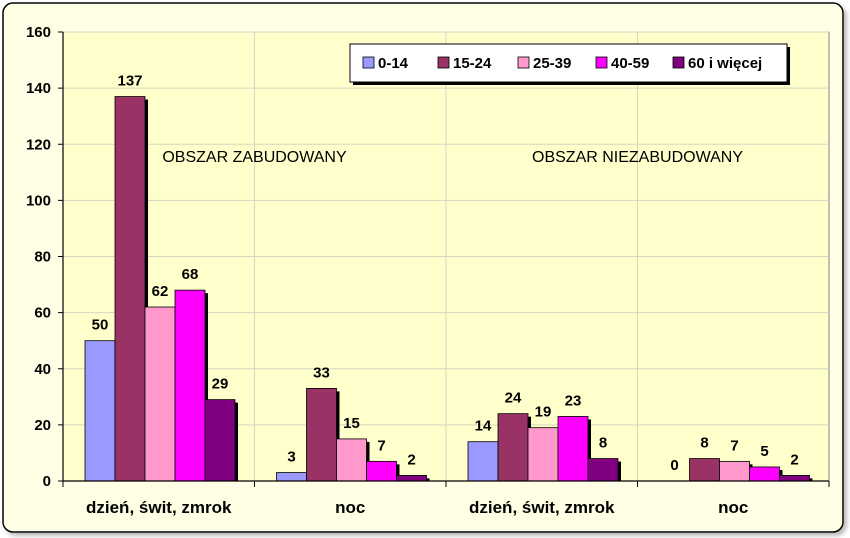  Describe the element at coordinates (160, 291) in the screenshot. I see `bar-value-label: 62` at that location.